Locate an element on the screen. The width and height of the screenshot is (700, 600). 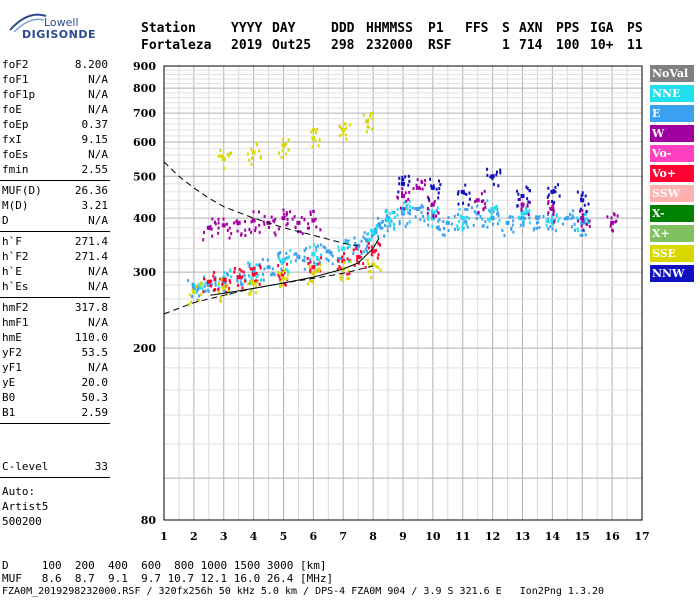
param-value: N/A is located at coordinates (98, 79).